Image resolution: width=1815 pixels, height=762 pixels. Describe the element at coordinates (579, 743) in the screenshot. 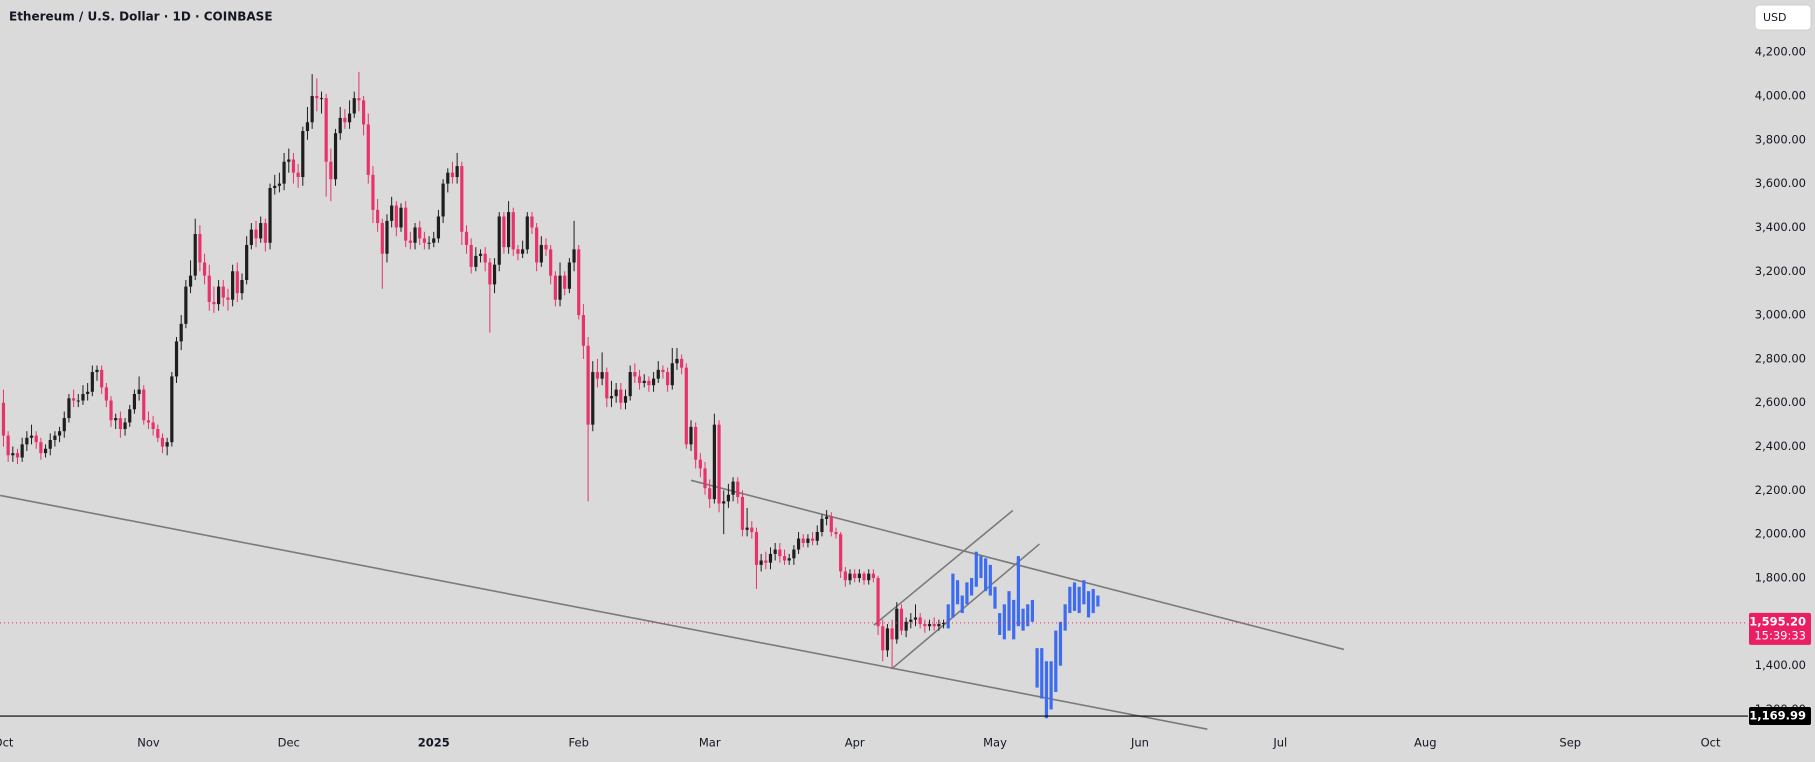

I see `x-tick-label: Feb` at that location.